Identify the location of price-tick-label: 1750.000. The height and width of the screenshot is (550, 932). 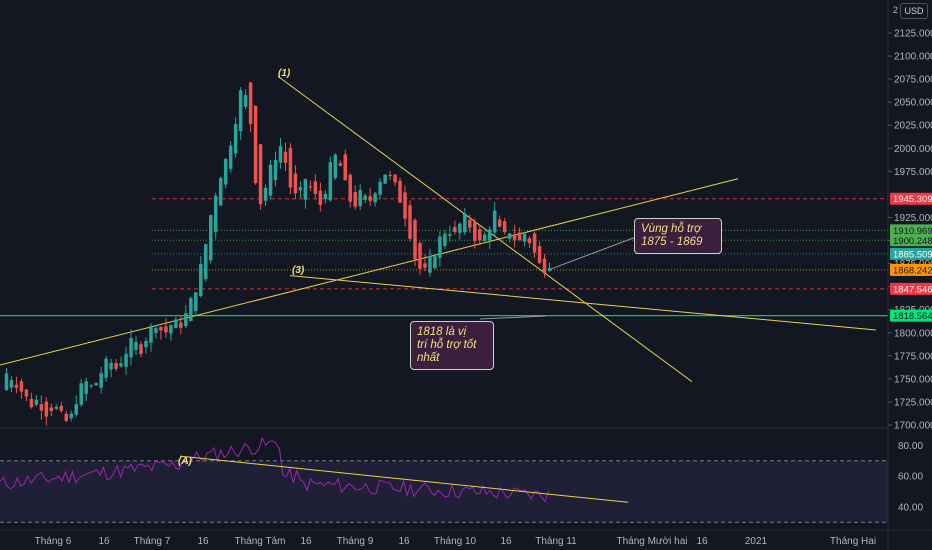
(913, 379).